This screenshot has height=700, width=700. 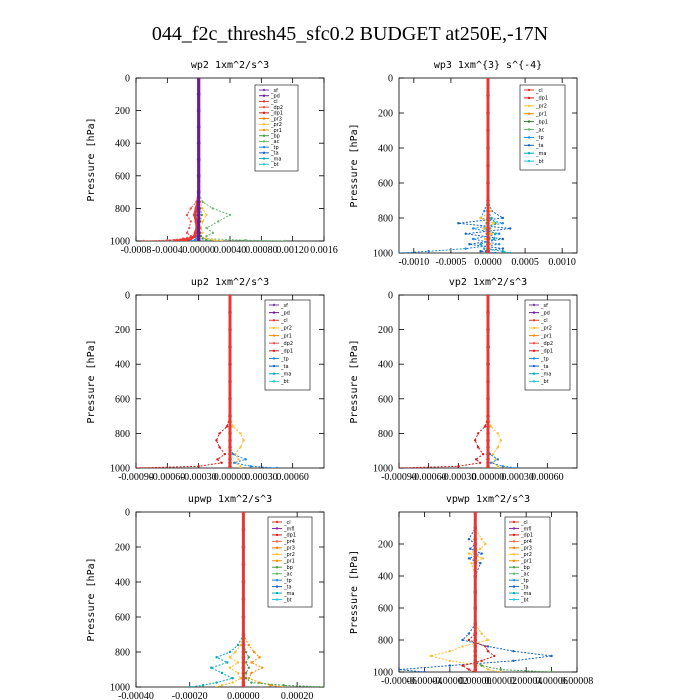 I want to click on x-tick-label: 0.00004, so click(x=526, y=681).